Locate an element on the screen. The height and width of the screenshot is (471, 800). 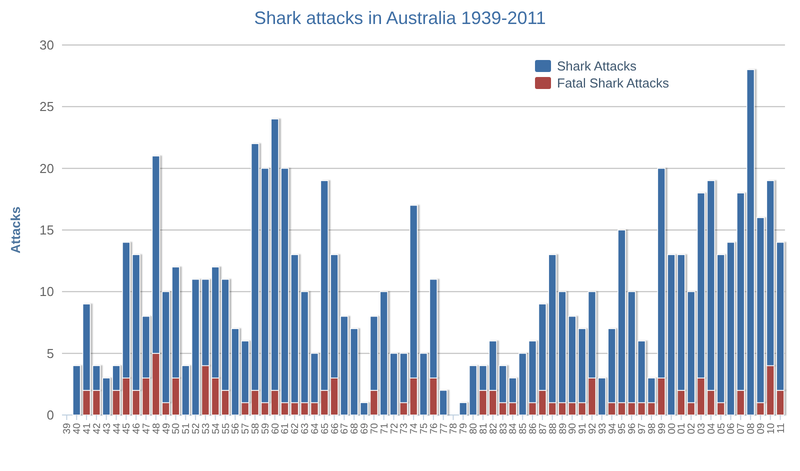
y-tick-label: 15 is located at coordinates (47, 230).